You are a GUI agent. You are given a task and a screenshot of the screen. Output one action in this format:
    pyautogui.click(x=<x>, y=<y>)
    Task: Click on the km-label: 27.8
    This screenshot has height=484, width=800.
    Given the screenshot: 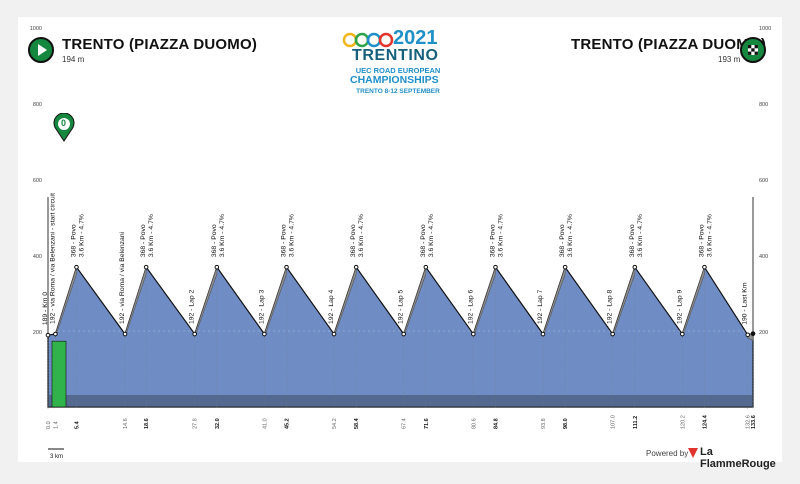 What is the action you would take?
    pyautogui.click(x=196, y=423)
    